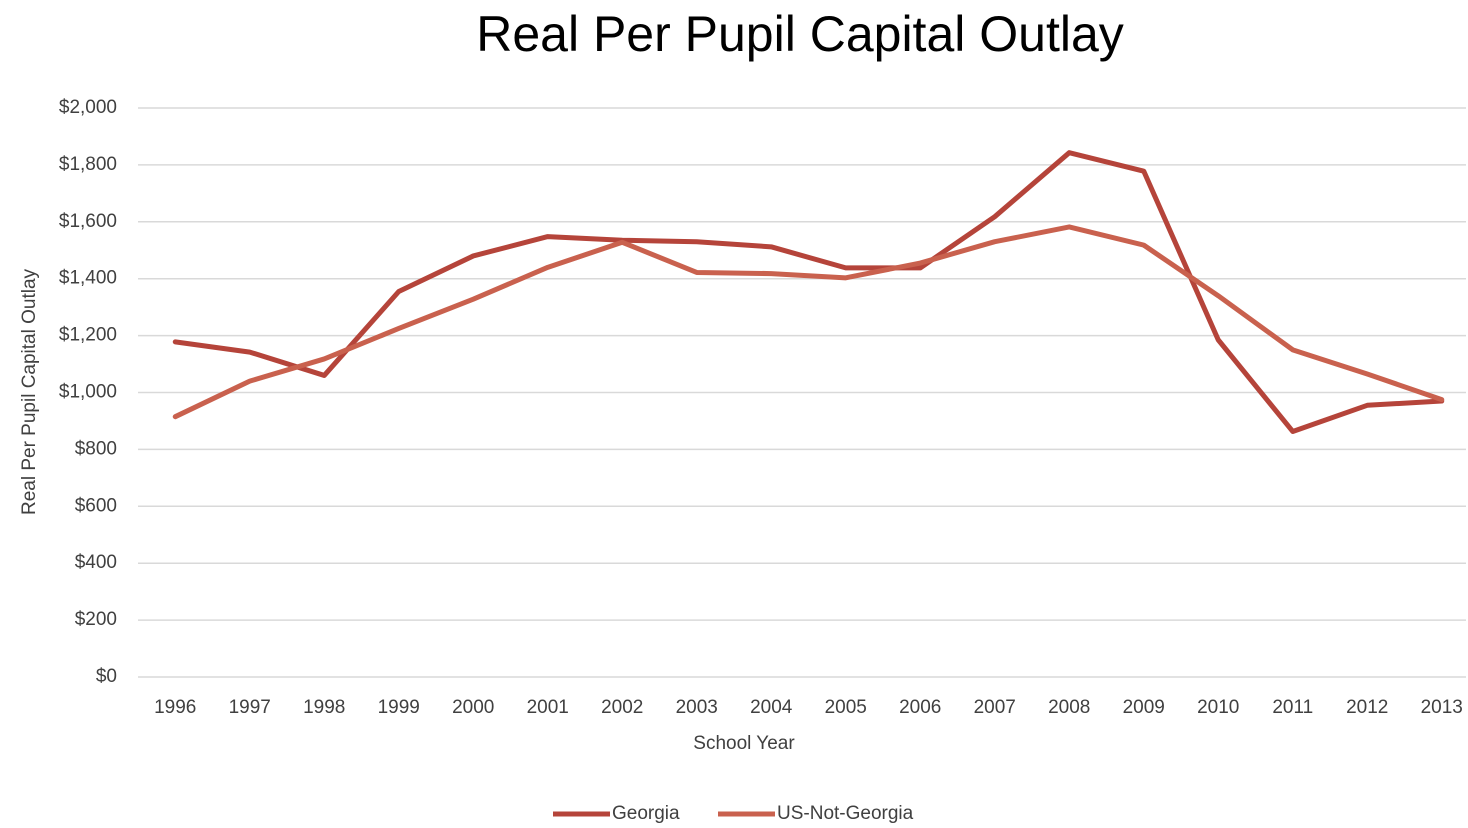 The image size is (1468, 828). What do you see at coordinates (1218, 707) in the screenshot?
I see `x-tick-label: 2010` at bounding box center [1218, 707].